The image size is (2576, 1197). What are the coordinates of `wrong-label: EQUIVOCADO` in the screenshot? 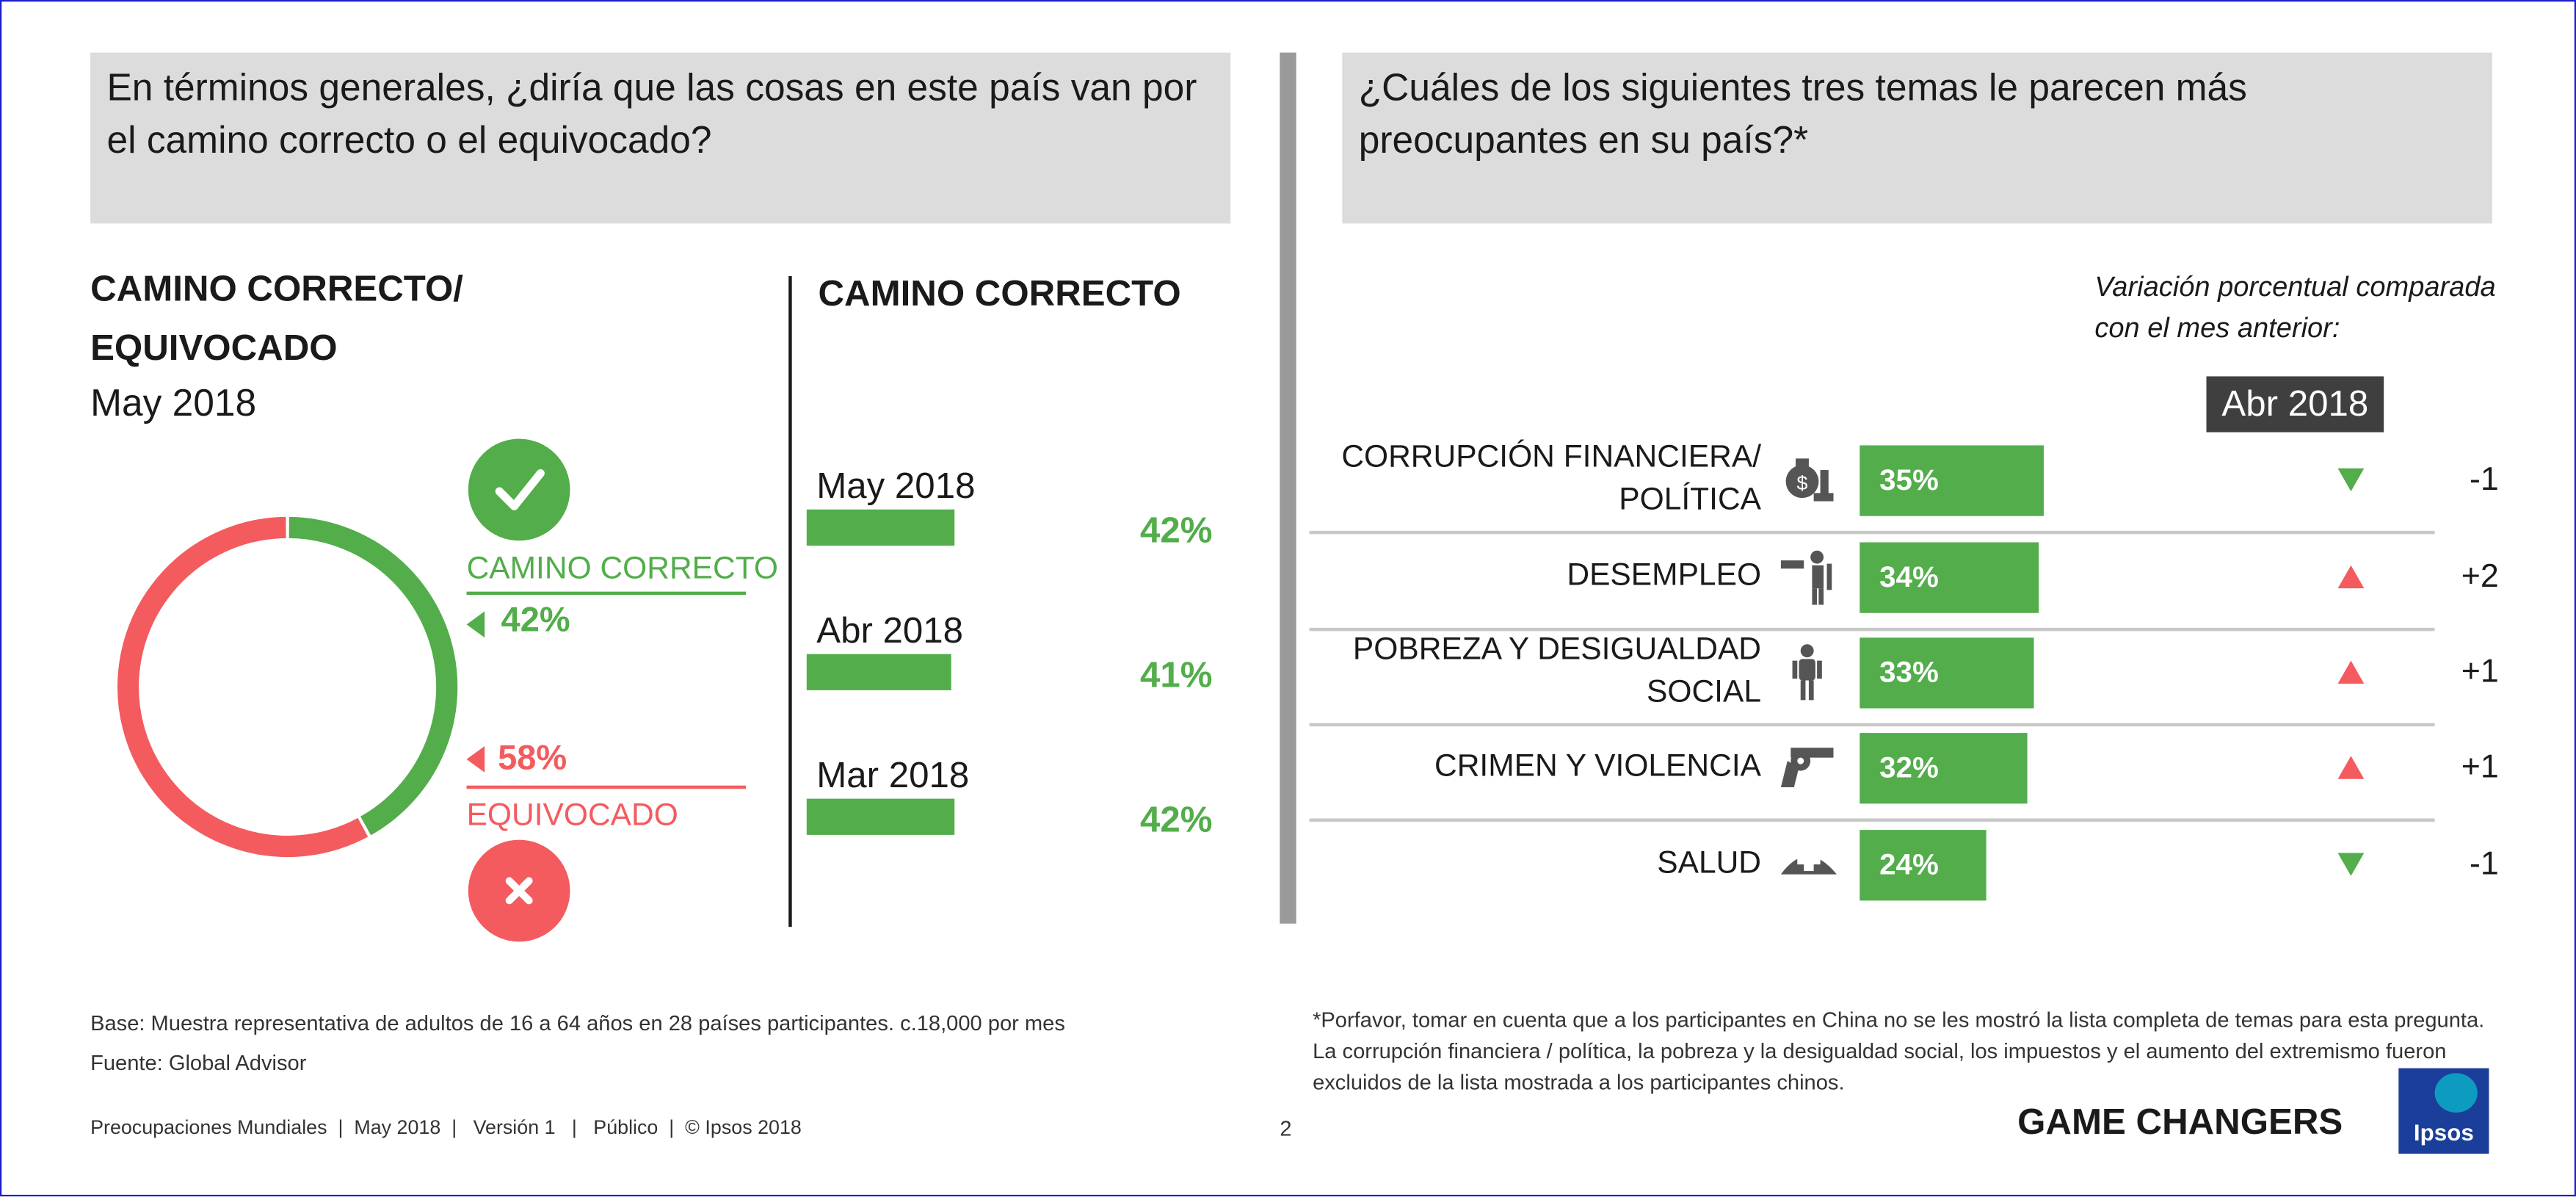 It's located at (572, 815).